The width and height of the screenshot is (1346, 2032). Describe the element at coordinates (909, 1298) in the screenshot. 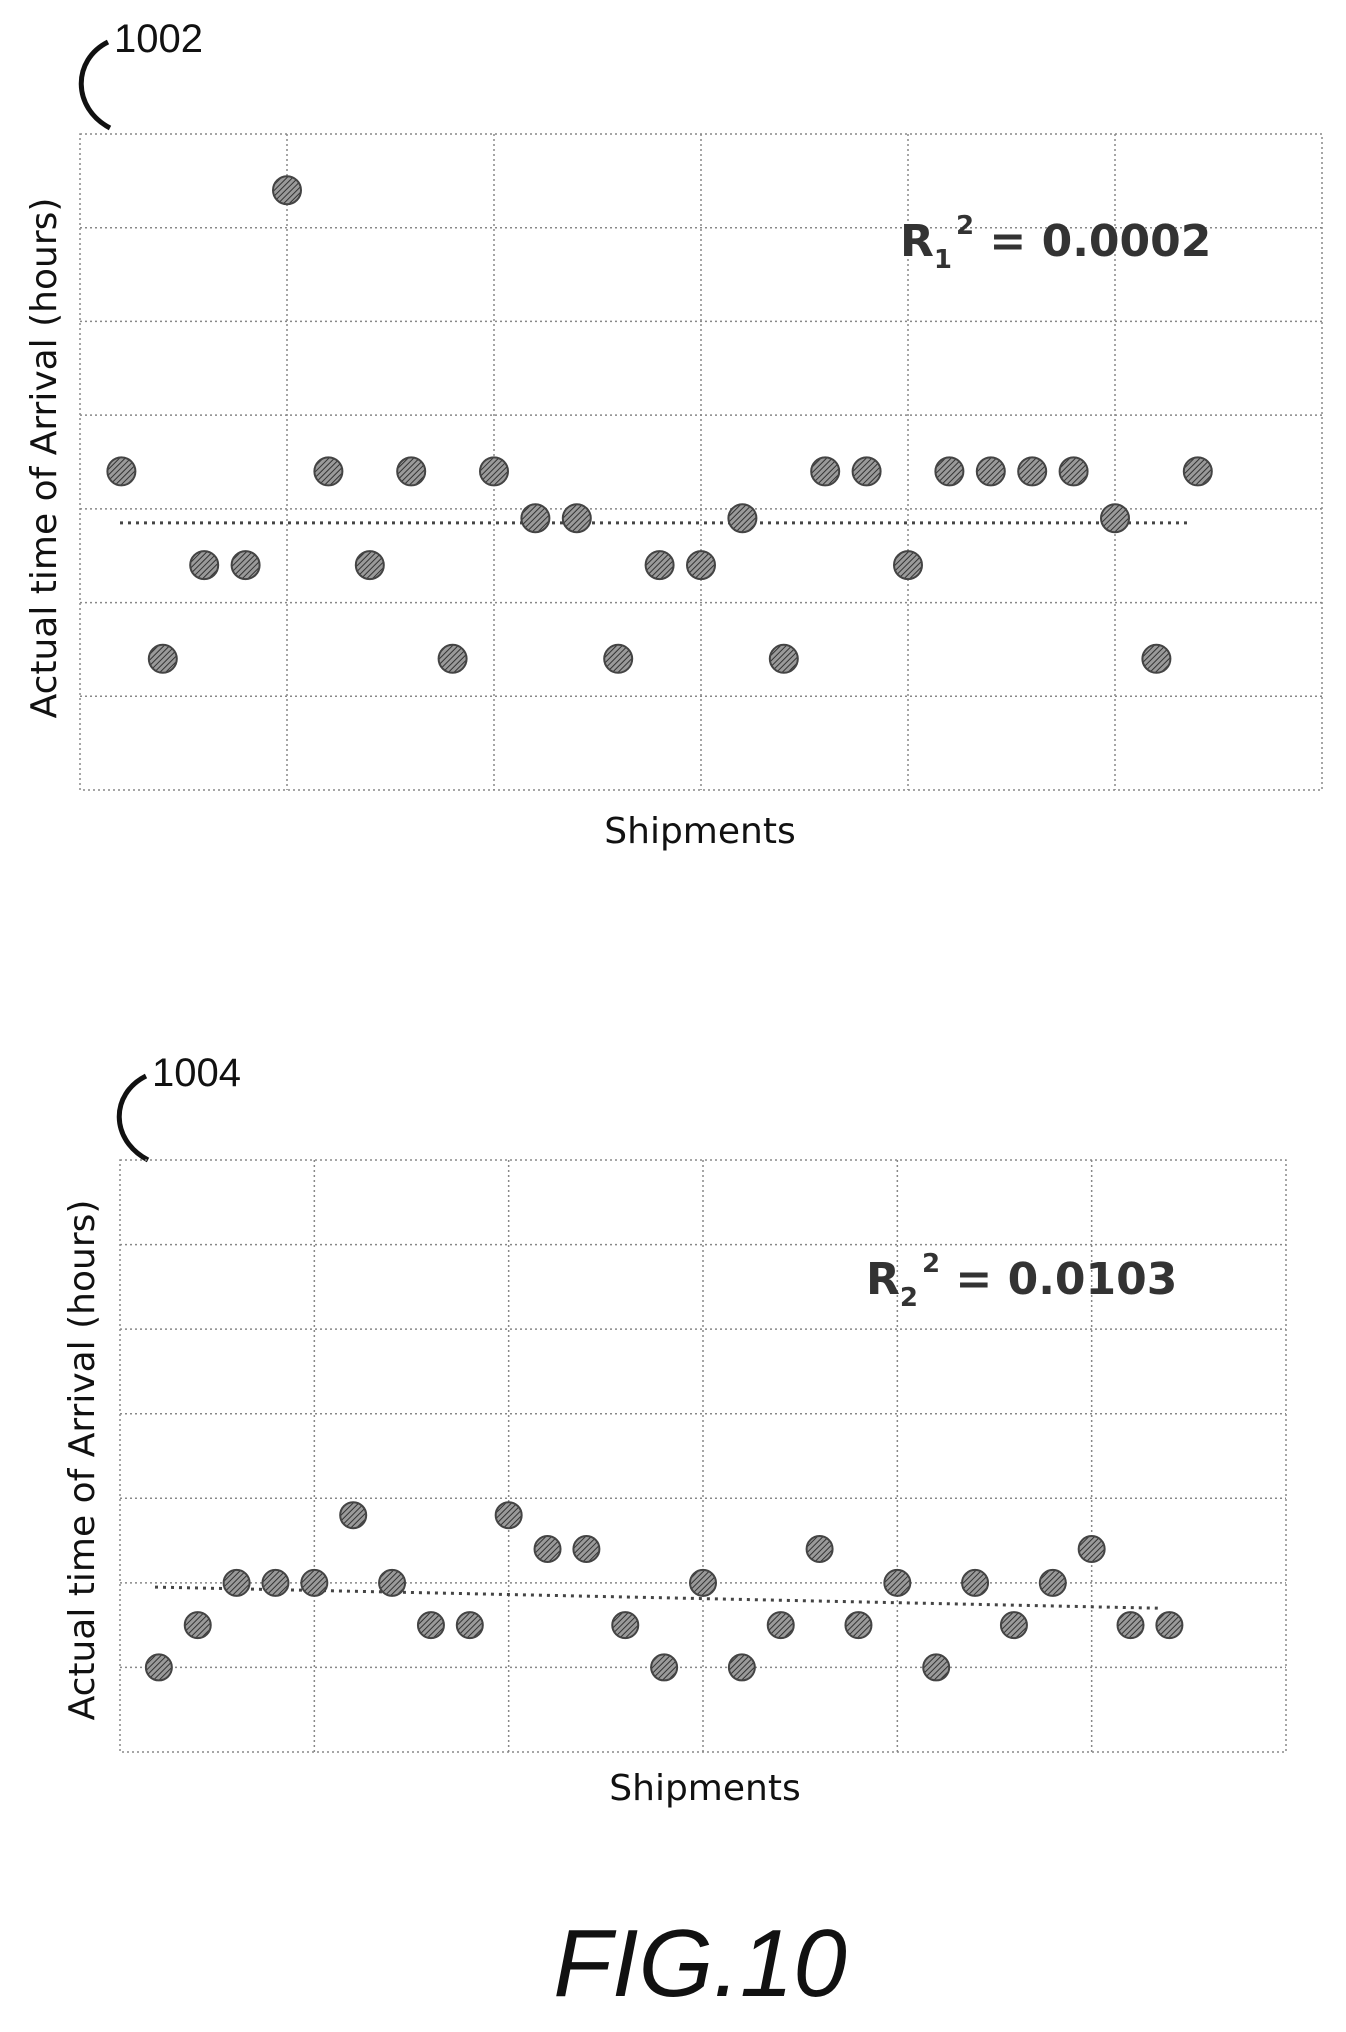

I see `r-squared-sub-1004: 2` at that location.